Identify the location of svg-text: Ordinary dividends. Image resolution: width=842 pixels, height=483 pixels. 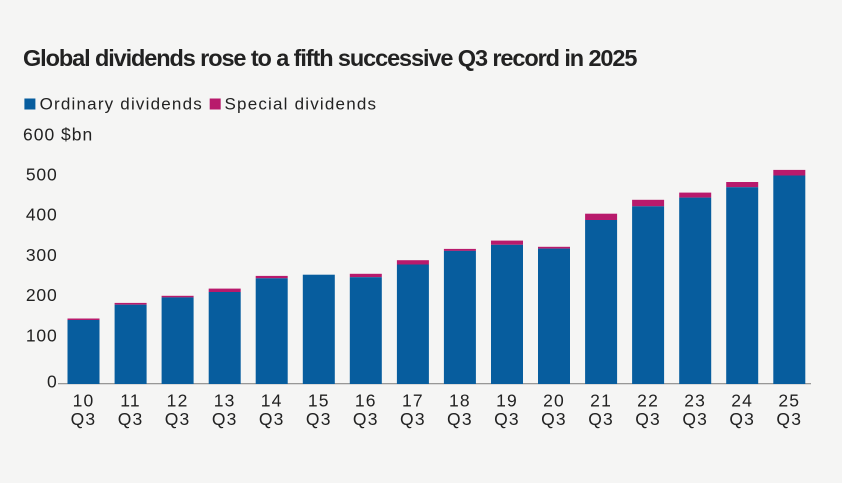
(121, 104).